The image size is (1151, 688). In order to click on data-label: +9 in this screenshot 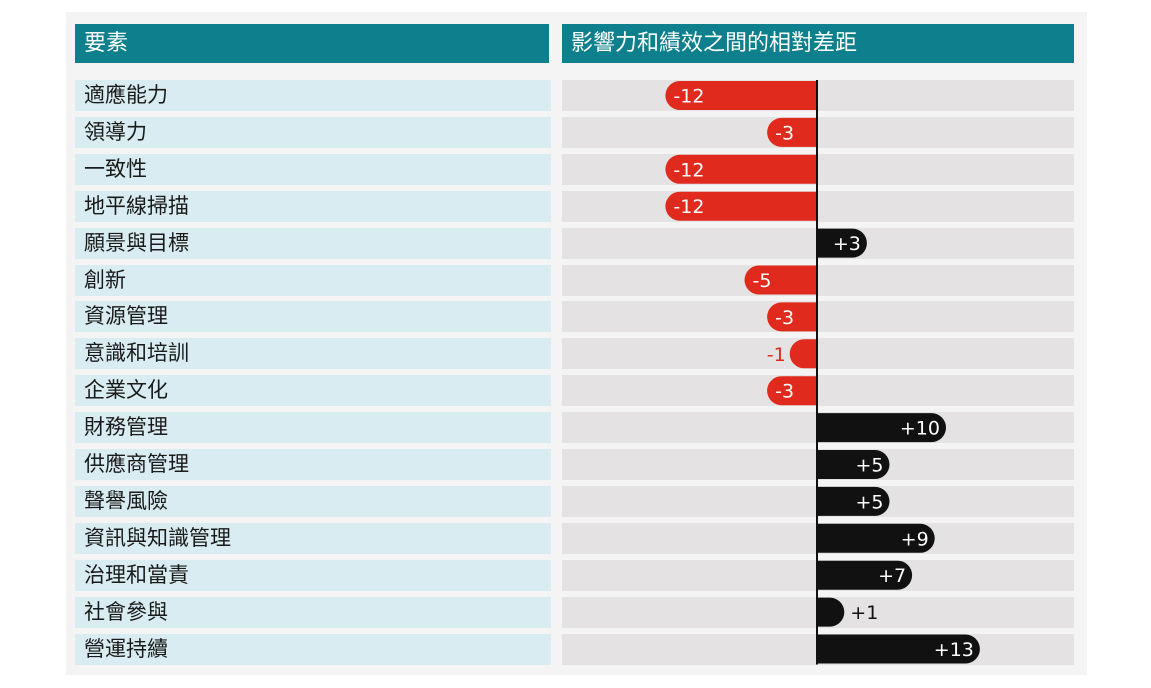, I will do `click(915, 539)`.